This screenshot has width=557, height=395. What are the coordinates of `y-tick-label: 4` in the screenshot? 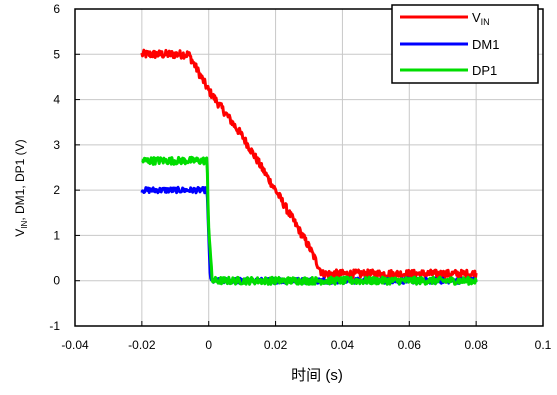 It's located at (56, 100).